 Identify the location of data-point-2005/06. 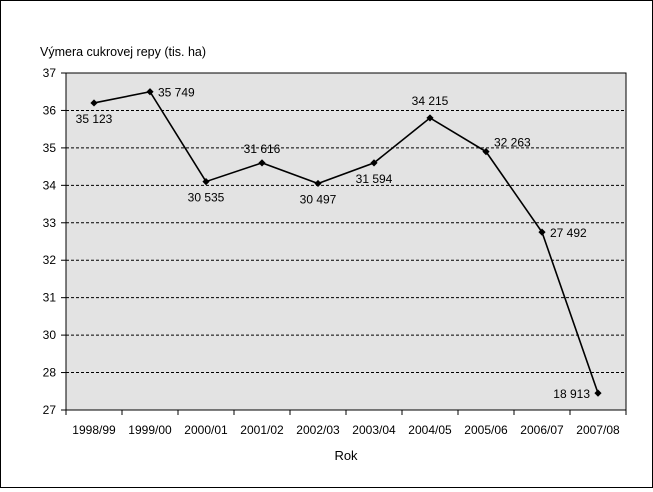
(486, 152).